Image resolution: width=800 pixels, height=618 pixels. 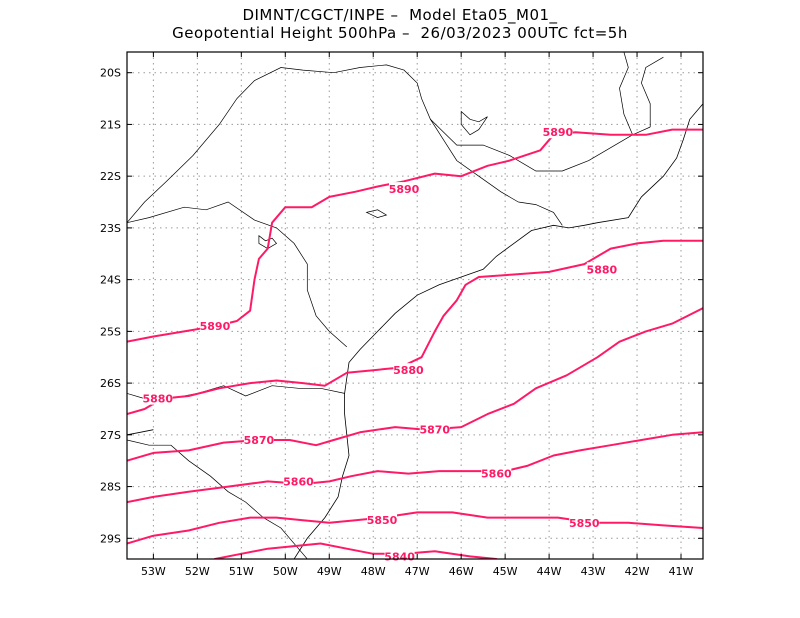 I want to click on x-tick-label: 45W, so click(x=505, y=571).